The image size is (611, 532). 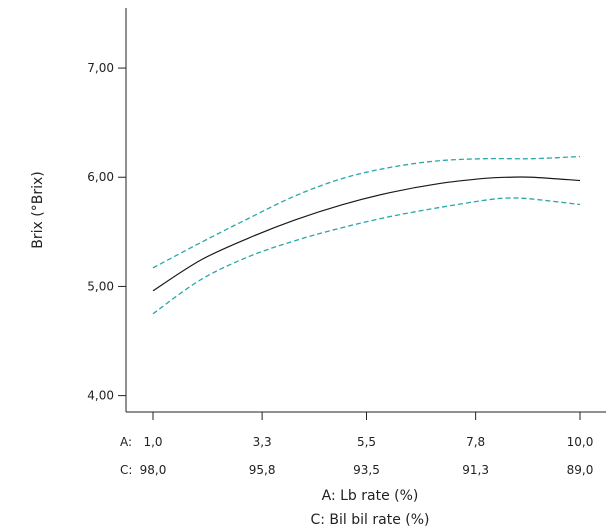 What do you see at coordinates (100, 177) in the screenshot?
I see `y-tick-label: 6,00` at bounding box center [100, 177].